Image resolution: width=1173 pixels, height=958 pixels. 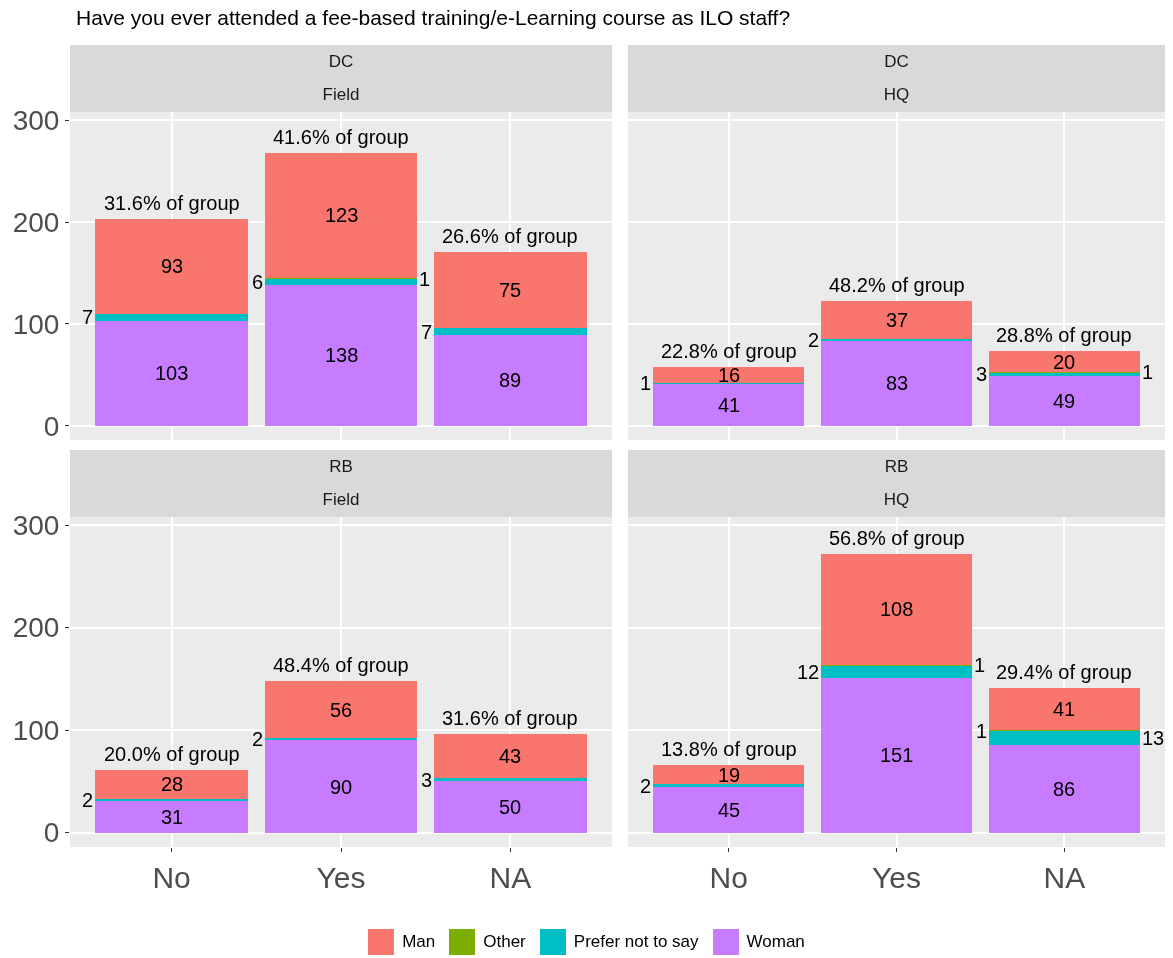 What do you see at coordinates (897, 538) in the screenshot?
I see `annotation: 56.8% of group` at bounding box center [897, 538].